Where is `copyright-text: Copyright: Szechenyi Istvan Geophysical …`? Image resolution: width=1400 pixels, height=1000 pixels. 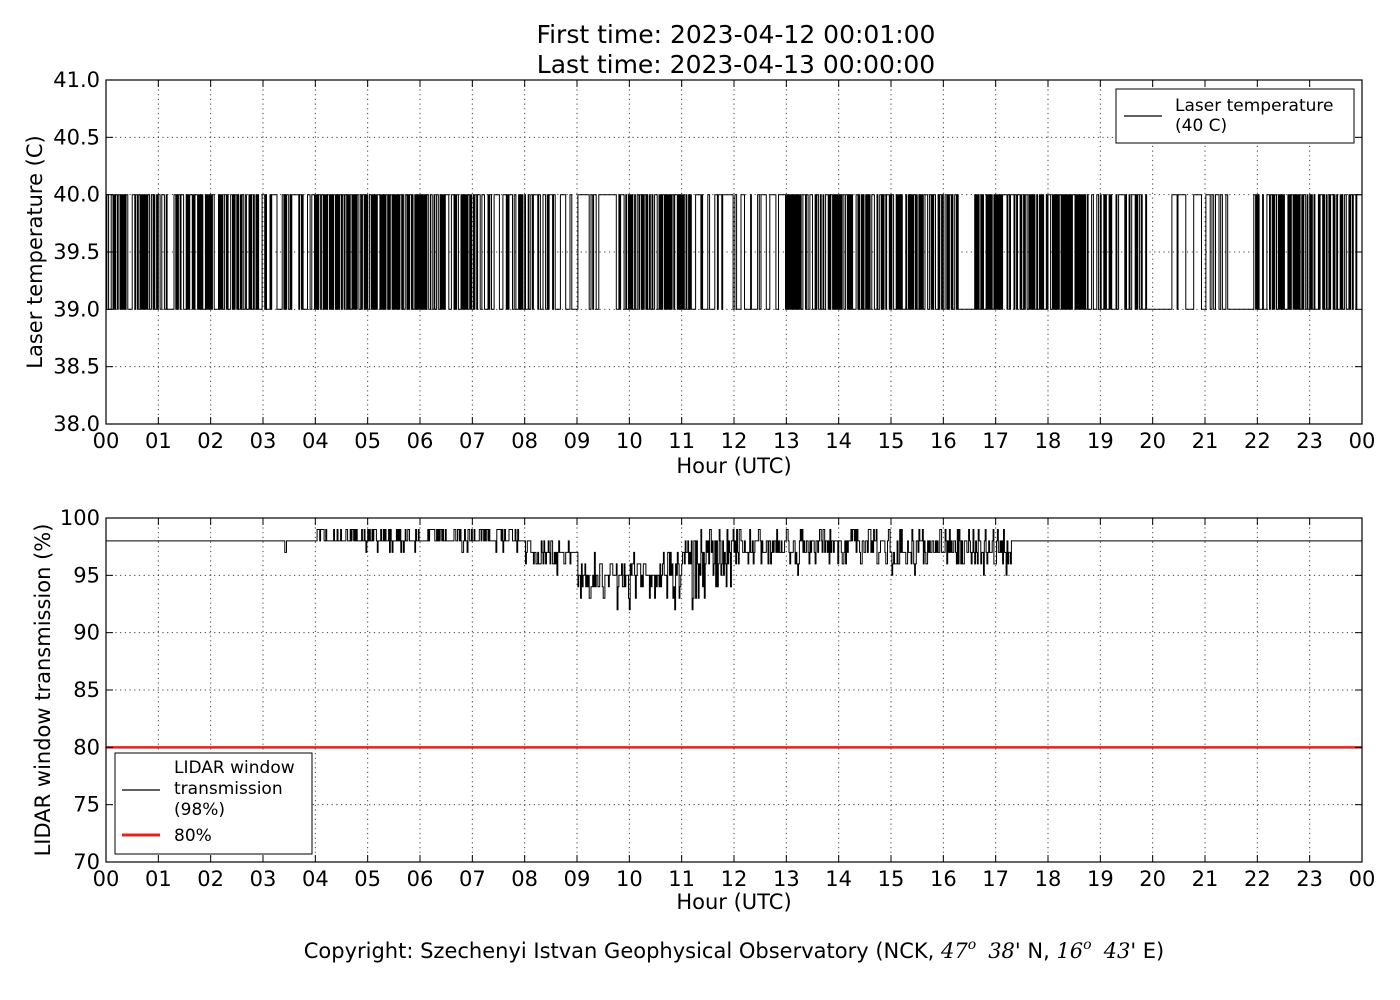
copyright-text: Copyright: Szechenyi Istvan Geophysical … is located at coordinates (734, 950).